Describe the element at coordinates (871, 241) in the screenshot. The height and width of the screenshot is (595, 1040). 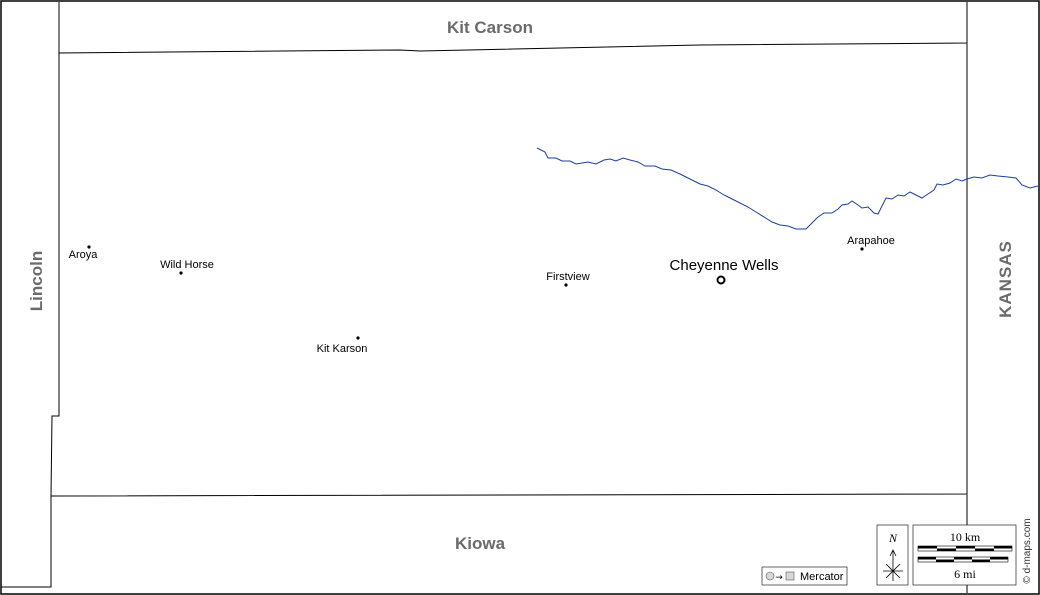
I see `town-label-arapahoe: Arapahoe` at that location.